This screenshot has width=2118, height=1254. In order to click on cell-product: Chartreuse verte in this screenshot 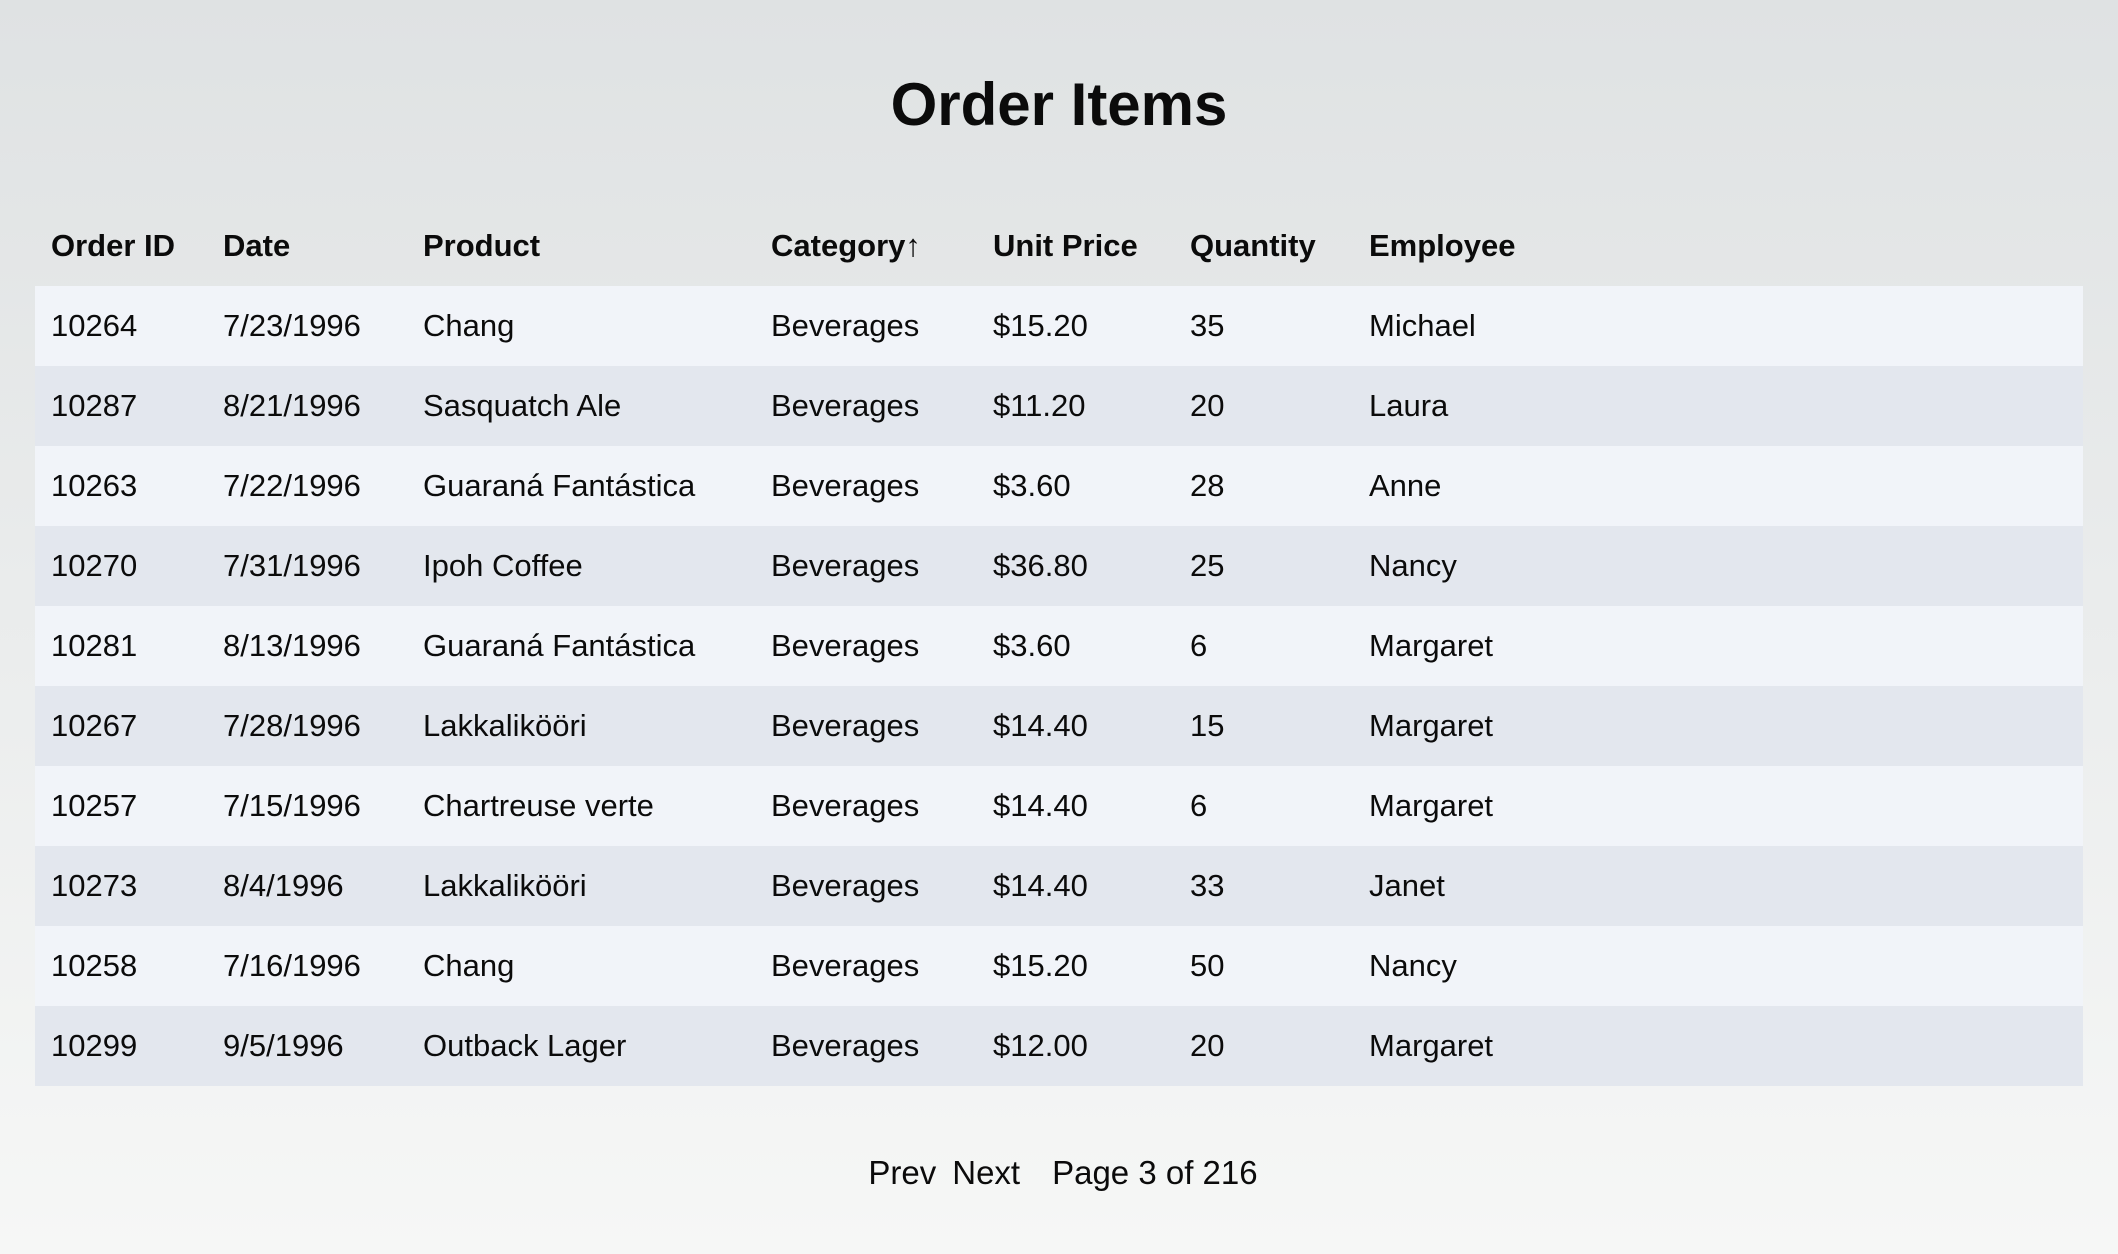, I will do `click(538, 805)`.